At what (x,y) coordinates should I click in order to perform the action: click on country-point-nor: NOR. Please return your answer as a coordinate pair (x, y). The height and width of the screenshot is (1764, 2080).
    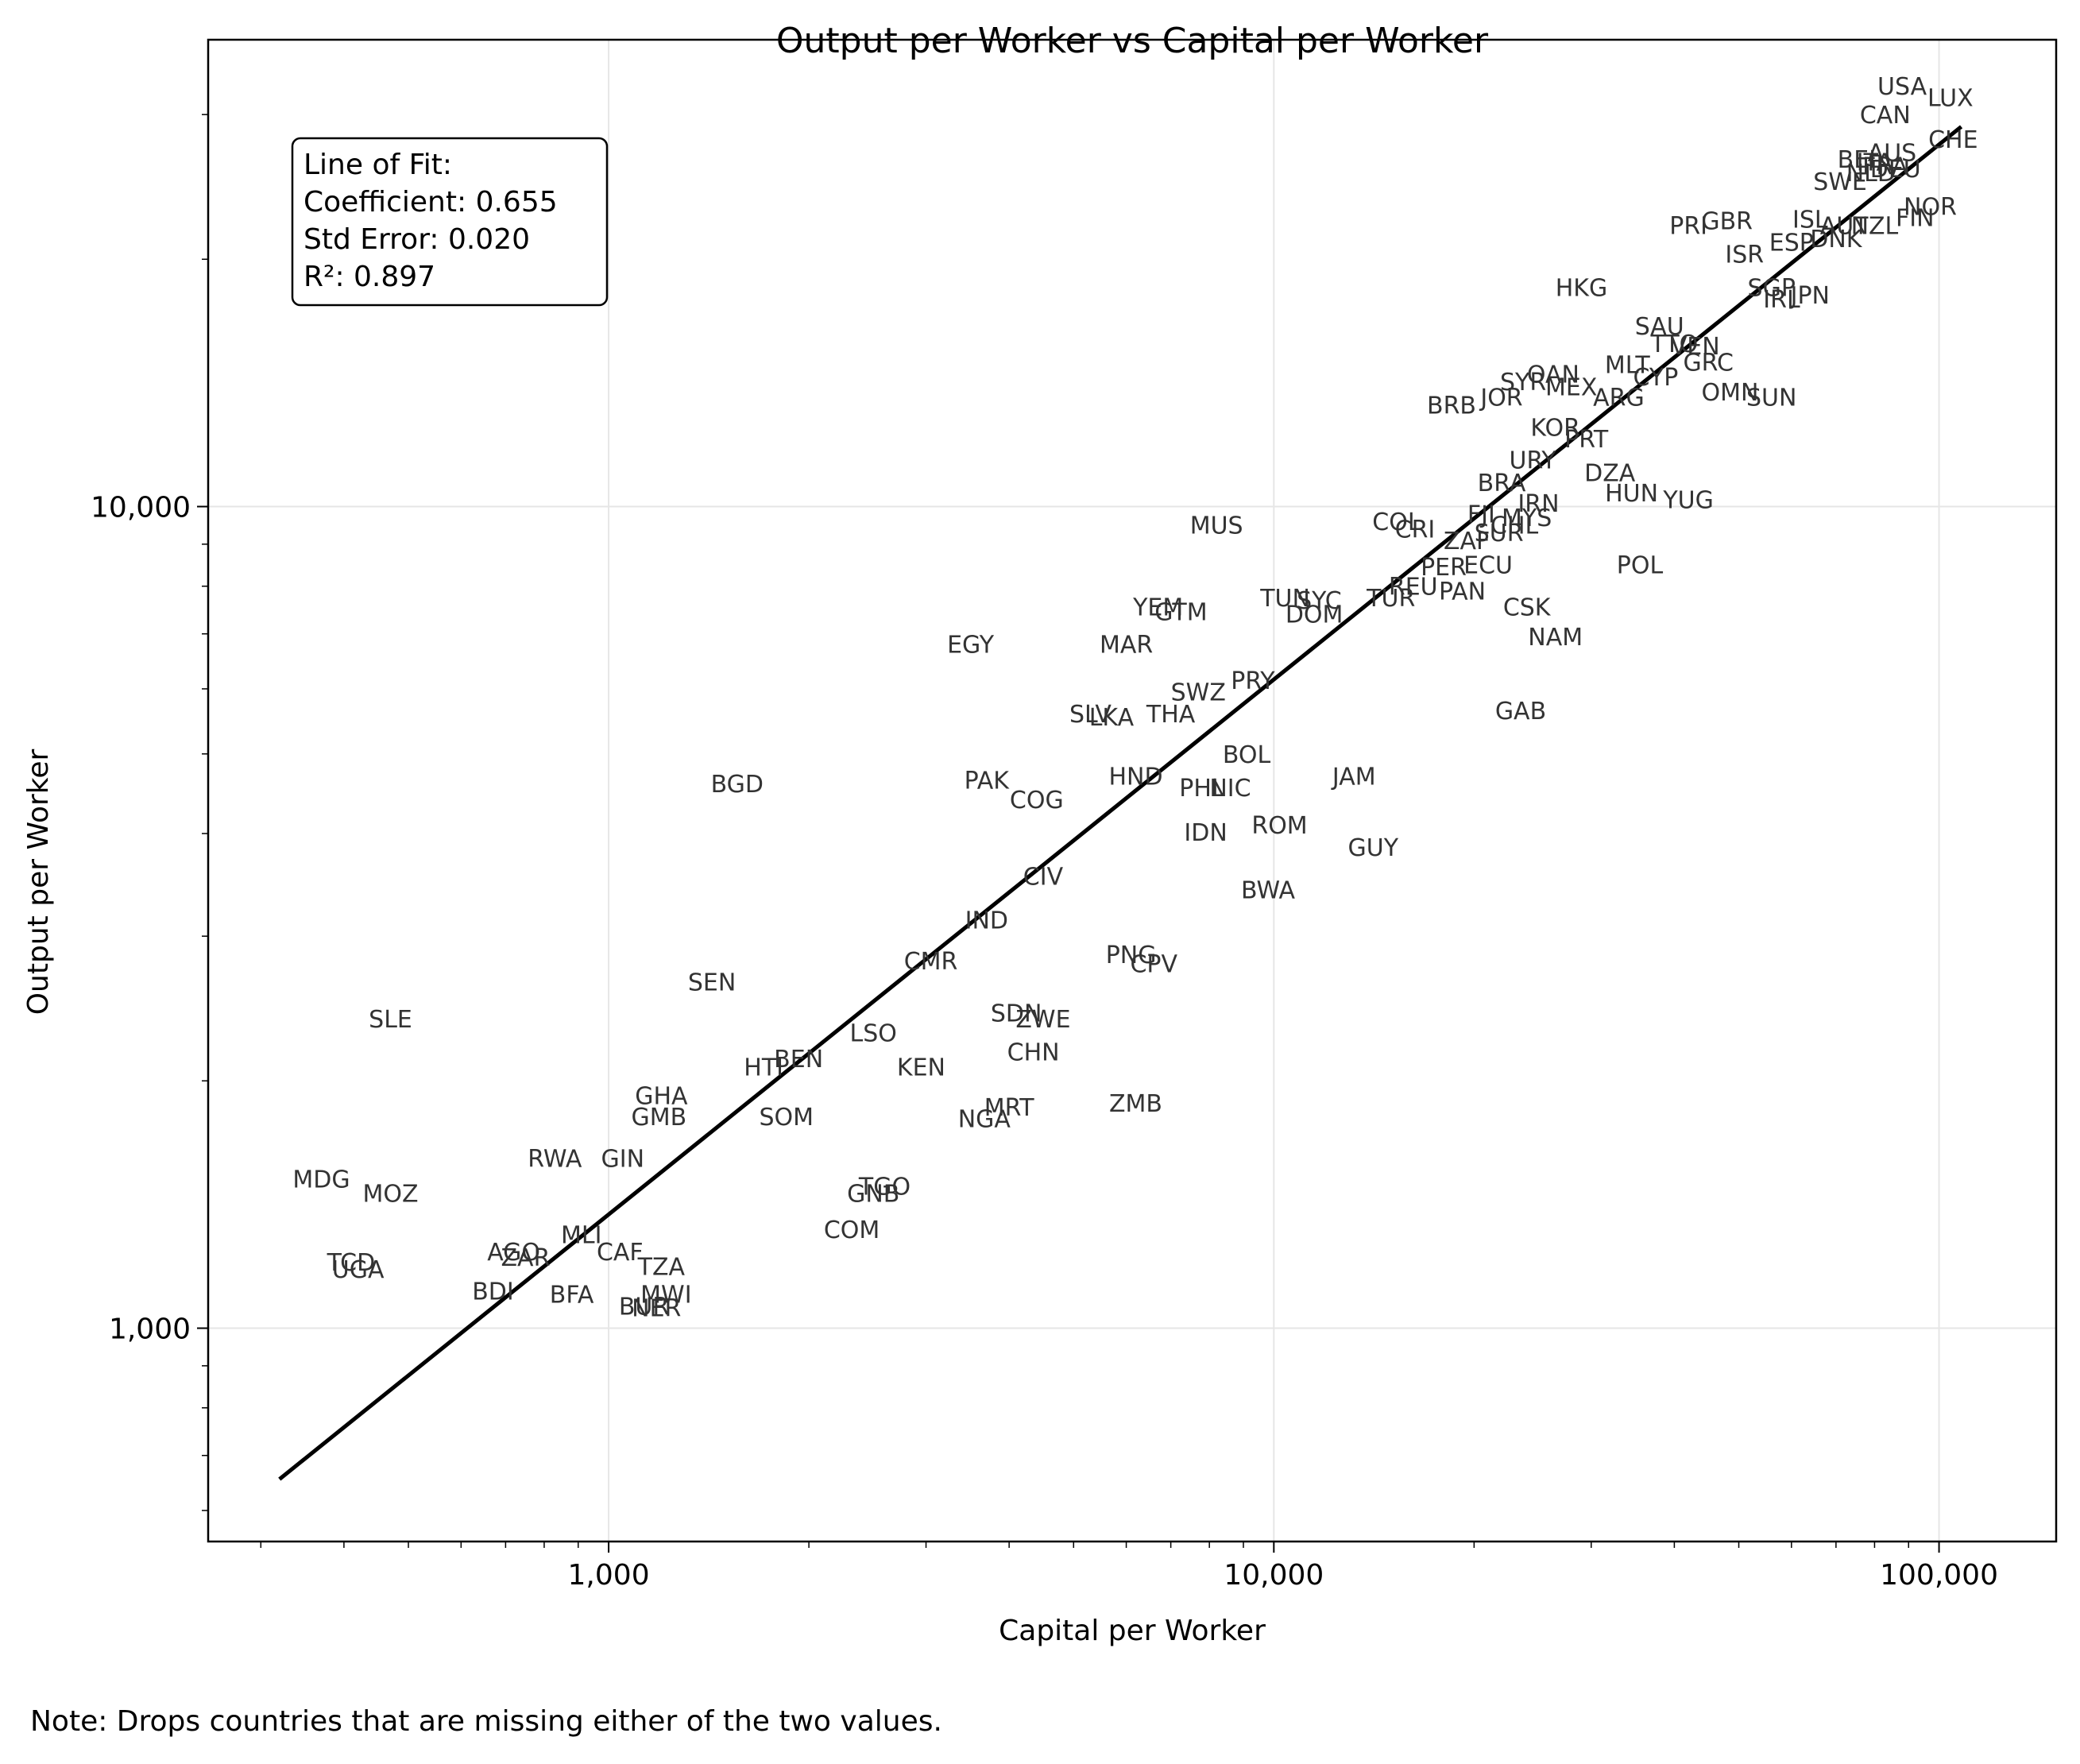
    Looking at the image, I should click on (1930, 208).